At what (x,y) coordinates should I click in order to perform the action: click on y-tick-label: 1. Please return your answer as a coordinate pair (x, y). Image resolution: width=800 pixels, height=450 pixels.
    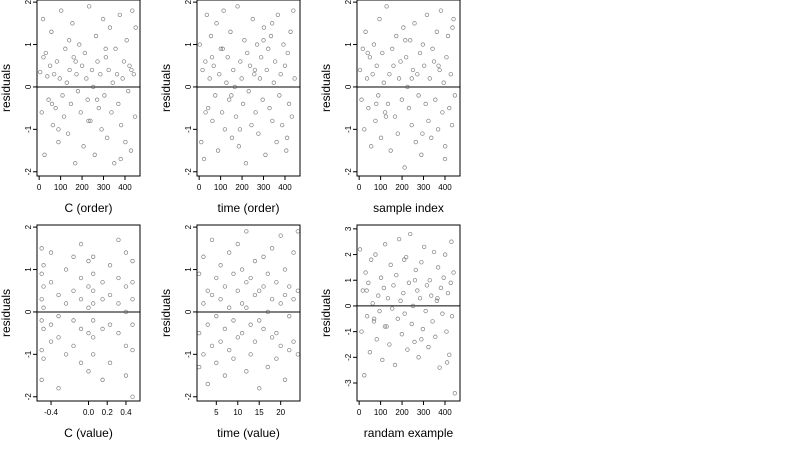
    Looking at the image, I should click on (348, 44).